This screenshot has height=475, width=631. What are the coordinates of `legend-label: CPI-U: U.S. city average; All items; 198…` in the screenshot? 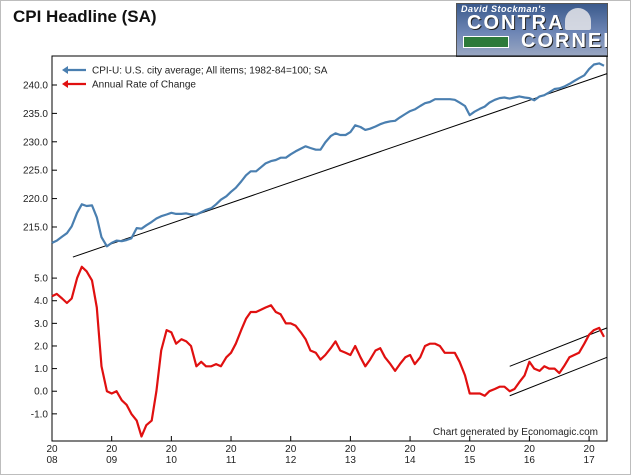 It's located at (210, 71).